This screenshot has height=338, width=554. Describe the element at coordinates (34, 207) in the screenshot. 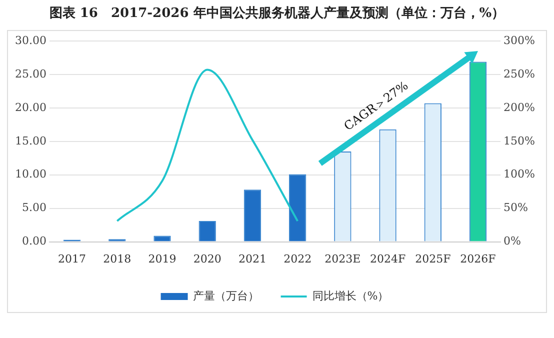

I see `y-tick-label: 5.00` at that location.